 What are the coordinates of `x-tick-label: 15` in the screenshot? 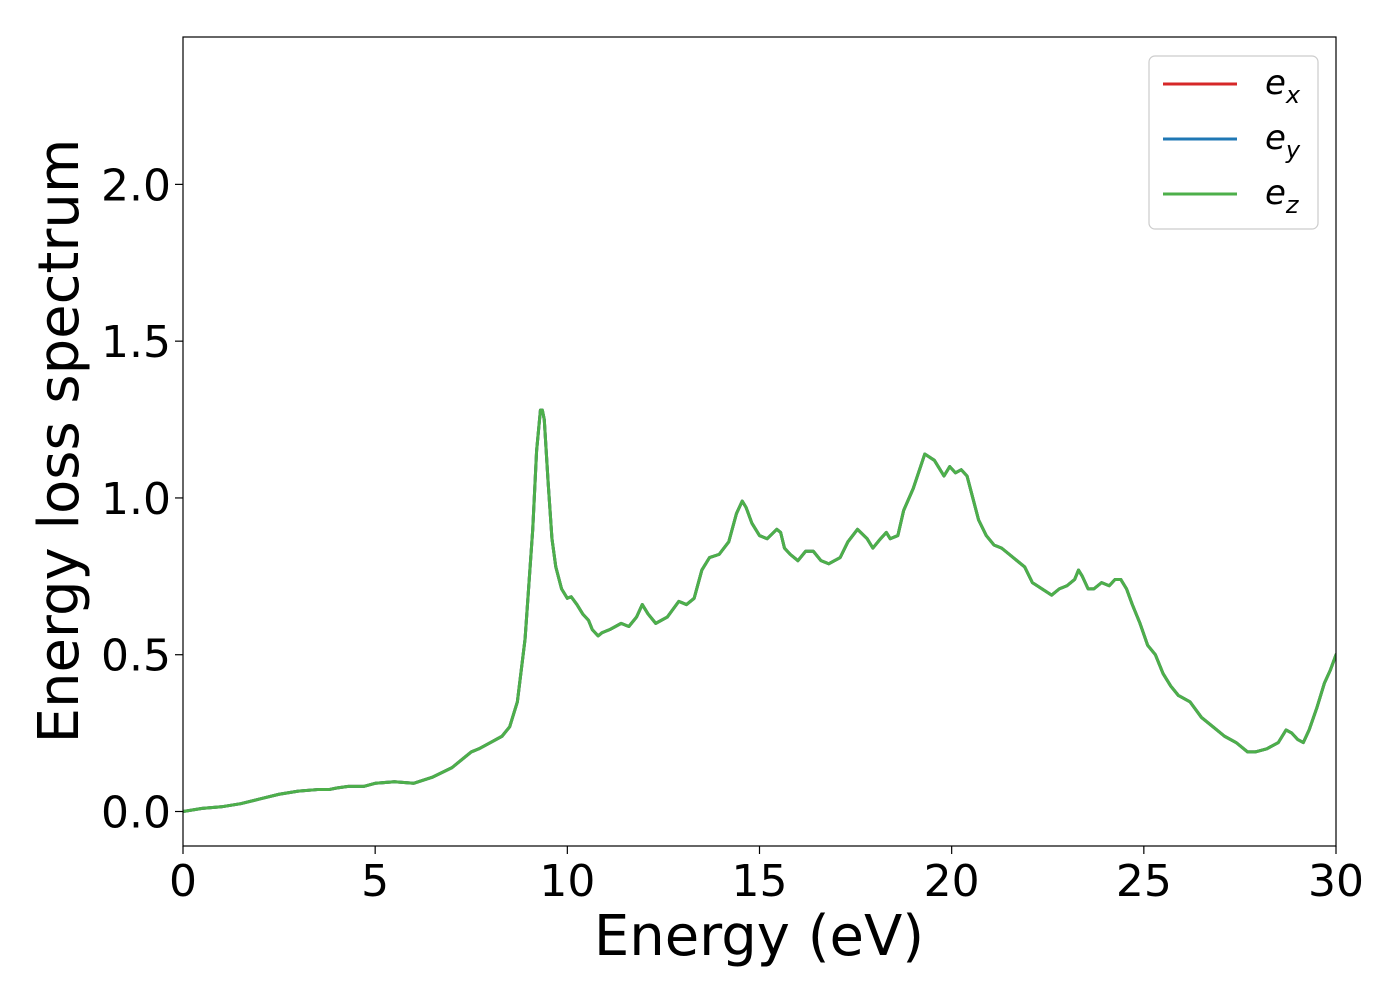 It's located at (760, 881).